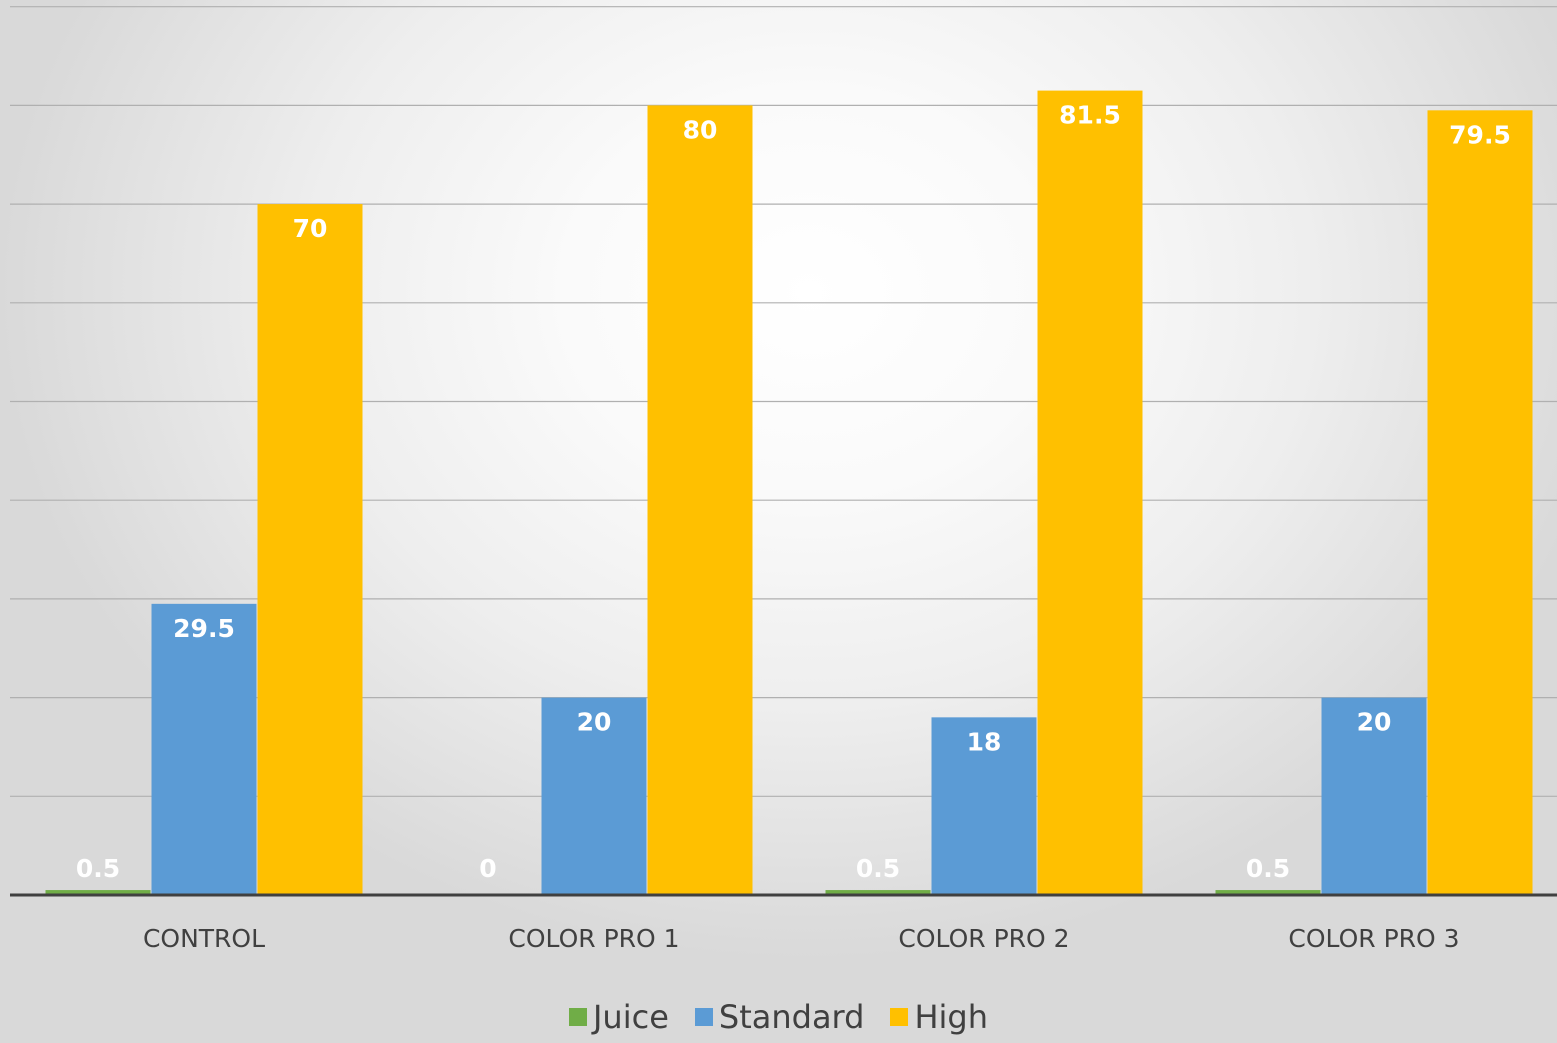 The height and width of the screenshot is (1043, 1557). I want to click on legend-item-standard: Standard, so click(779, 1017).